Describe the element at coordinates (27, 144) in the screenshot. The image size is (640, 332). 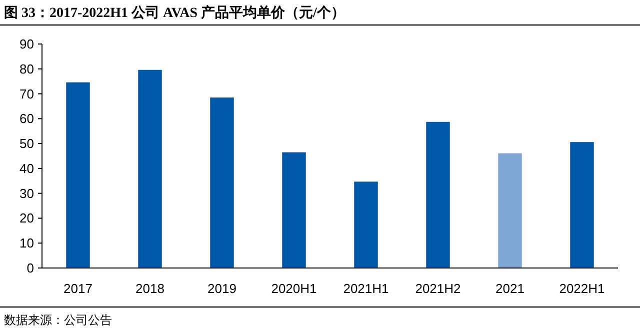
I see `y-tick-label: 50` at that location.